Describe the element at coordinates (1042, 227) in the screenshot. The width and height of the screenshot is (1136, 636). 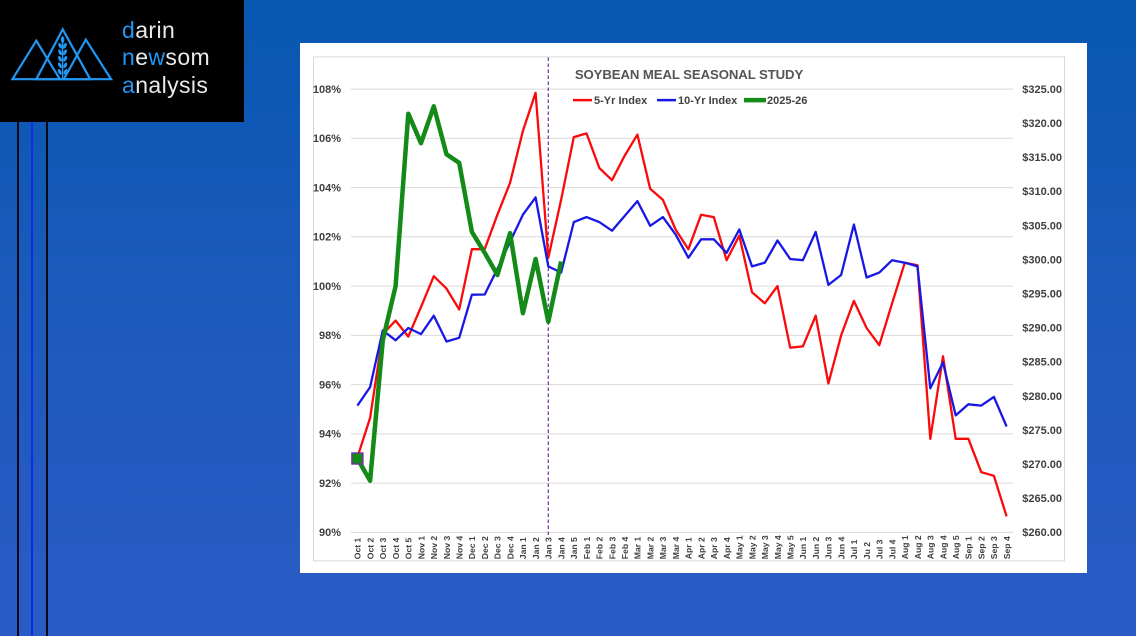
I see `svg-text: $305.00` at that location.